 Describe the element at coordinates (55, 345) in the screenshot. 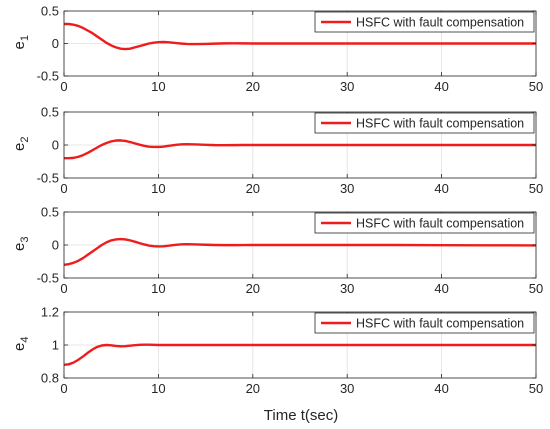

I see `y-tick-label: 1` at that location.